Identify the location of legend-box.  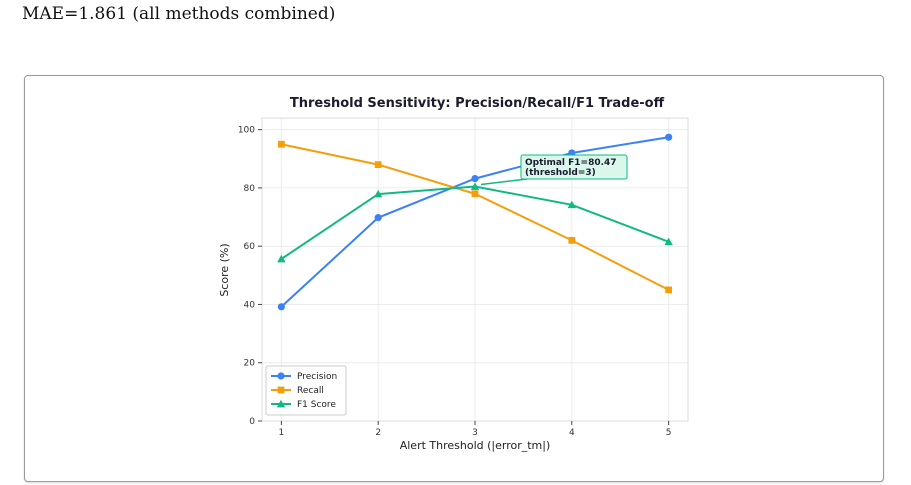
(306, 390).